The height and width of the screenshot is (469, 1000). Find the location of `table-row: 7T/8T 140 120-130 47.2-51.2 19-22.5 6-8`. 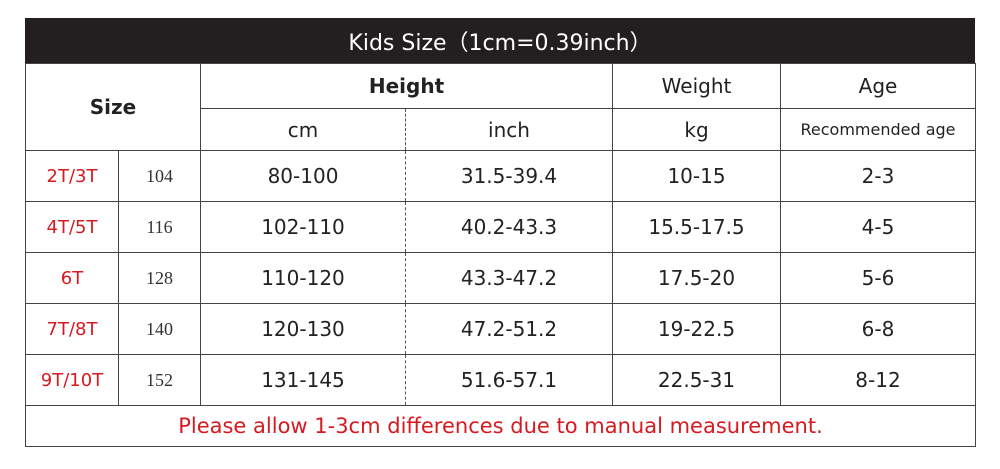

table-row: 7T/8T 140 120-130 47.2-51.2 19-22.5 6-8 is located at coordinates (500, 329).